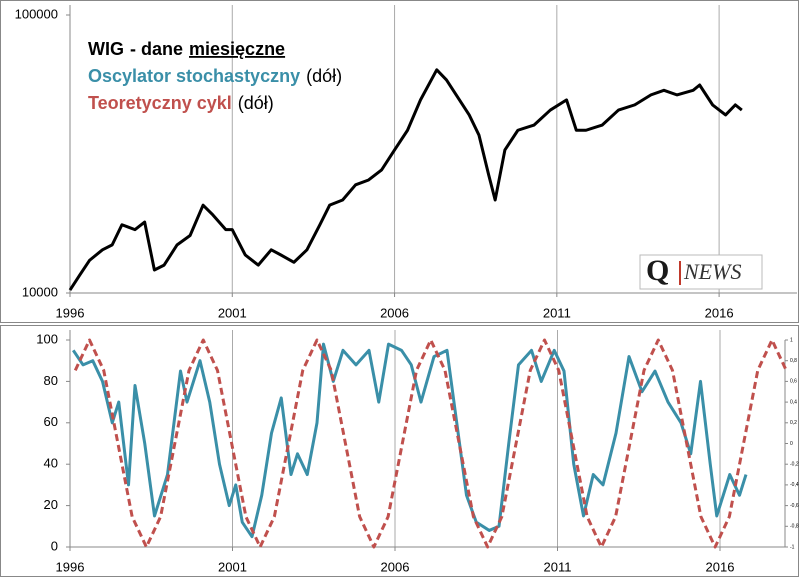 Image resolution: width=800 pixels, height=578 pixels. What do you see at coordinates (51, 380) in the screenshot?
I see `y-tick-label: 80` at bounding box center [51, 380].